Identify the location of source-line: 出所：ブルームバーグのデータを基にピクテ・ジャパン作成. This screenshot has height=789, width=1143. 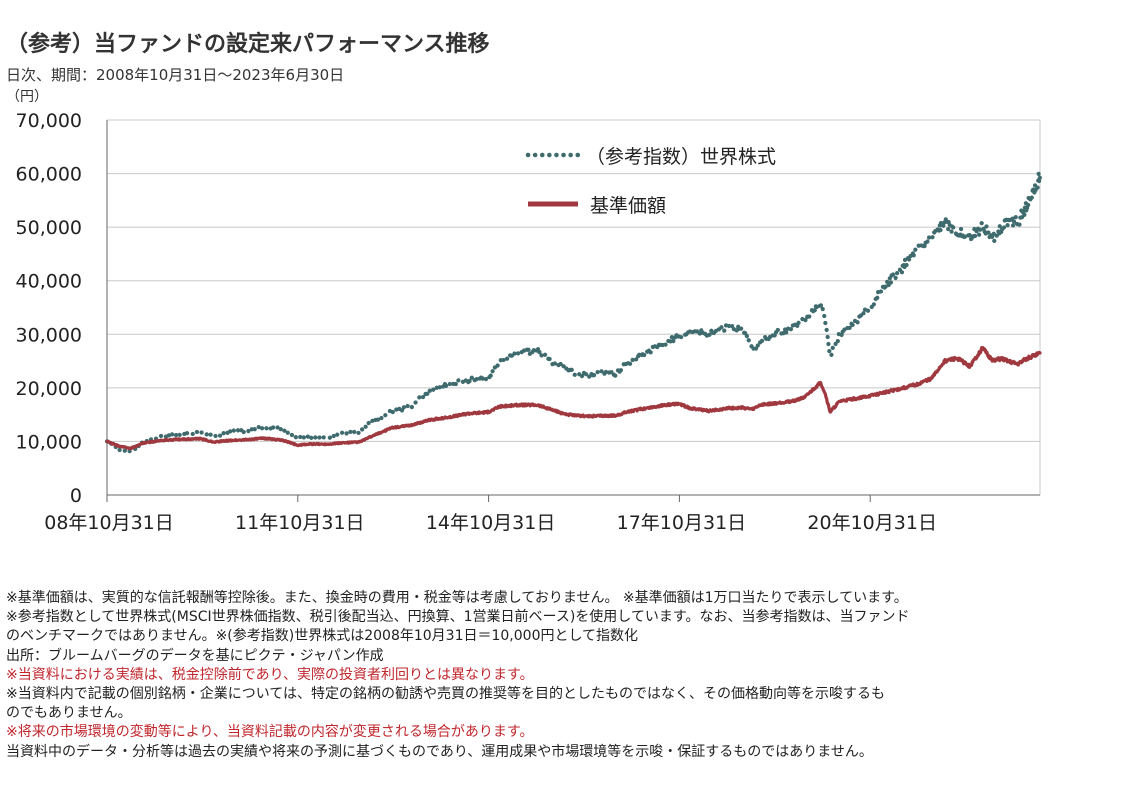
(195, 655).